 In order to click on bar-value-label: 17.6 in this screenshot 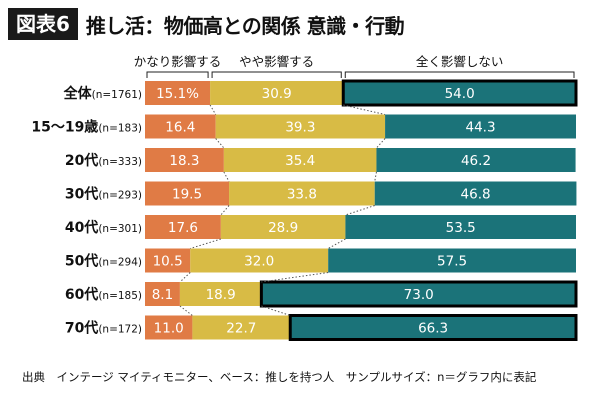, I will do `click(183, 228)`.